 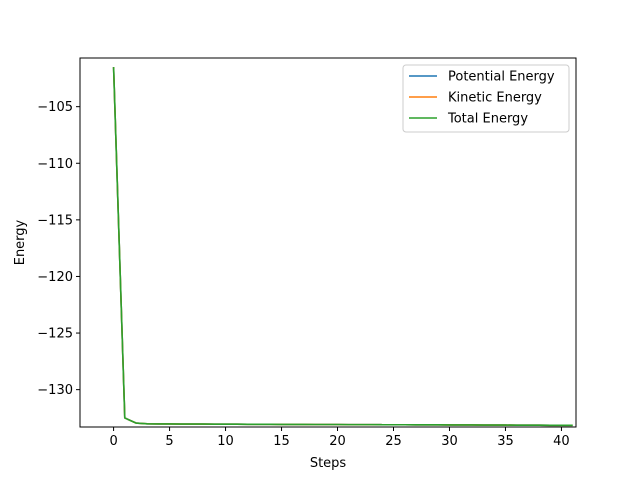 What do you see at coordinates (337, 441) in the screenshot?
I see `x-tick-label: 20` at bounding box center [337, 441].